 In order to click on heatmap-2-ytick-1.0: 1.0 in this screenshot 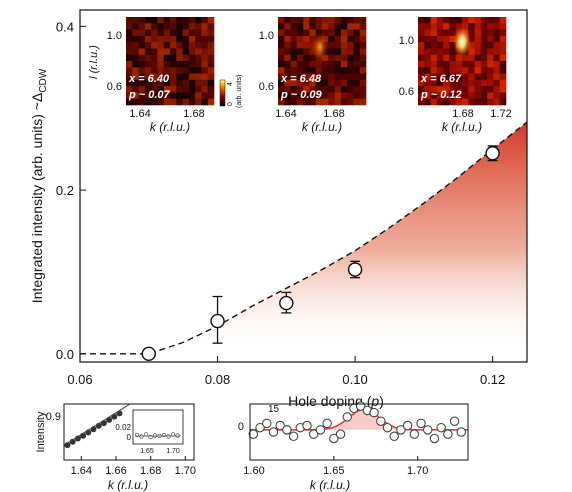, I will do `click(266, 36)`.